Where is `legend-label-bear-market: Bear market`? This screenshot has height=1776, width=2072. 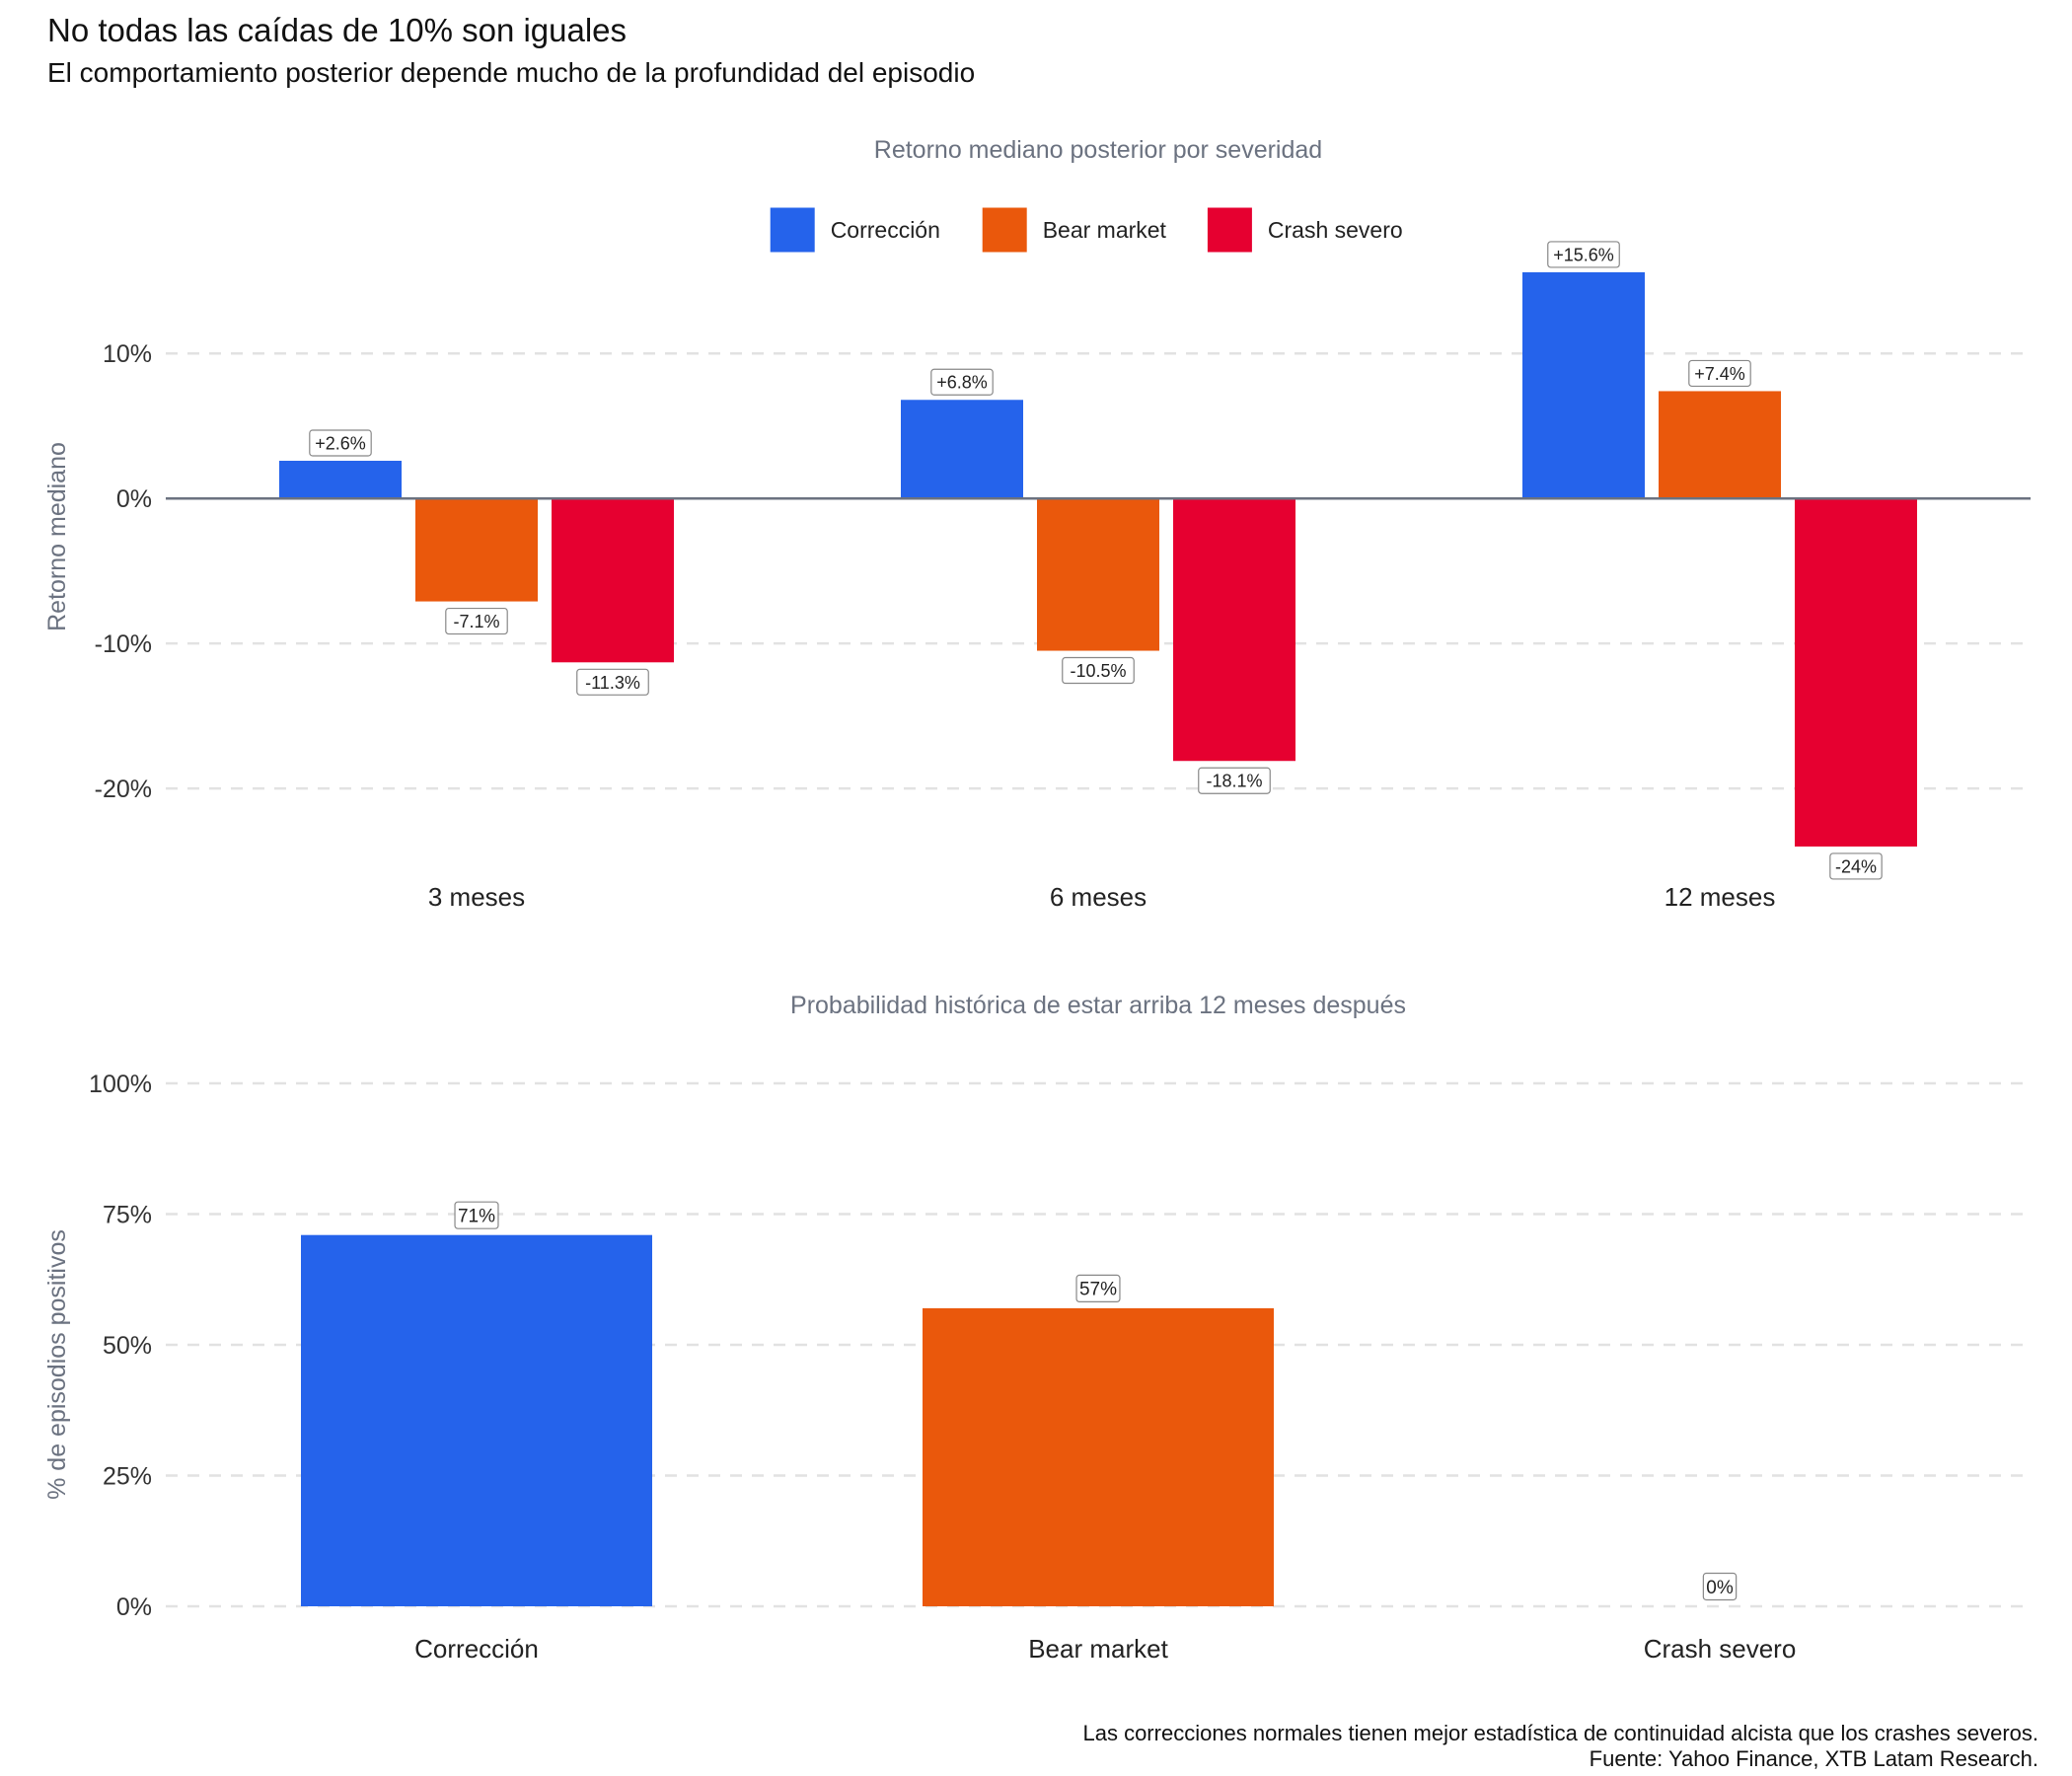
legend-label-bear-market: Bear market is located at coordinates (1105, 230).